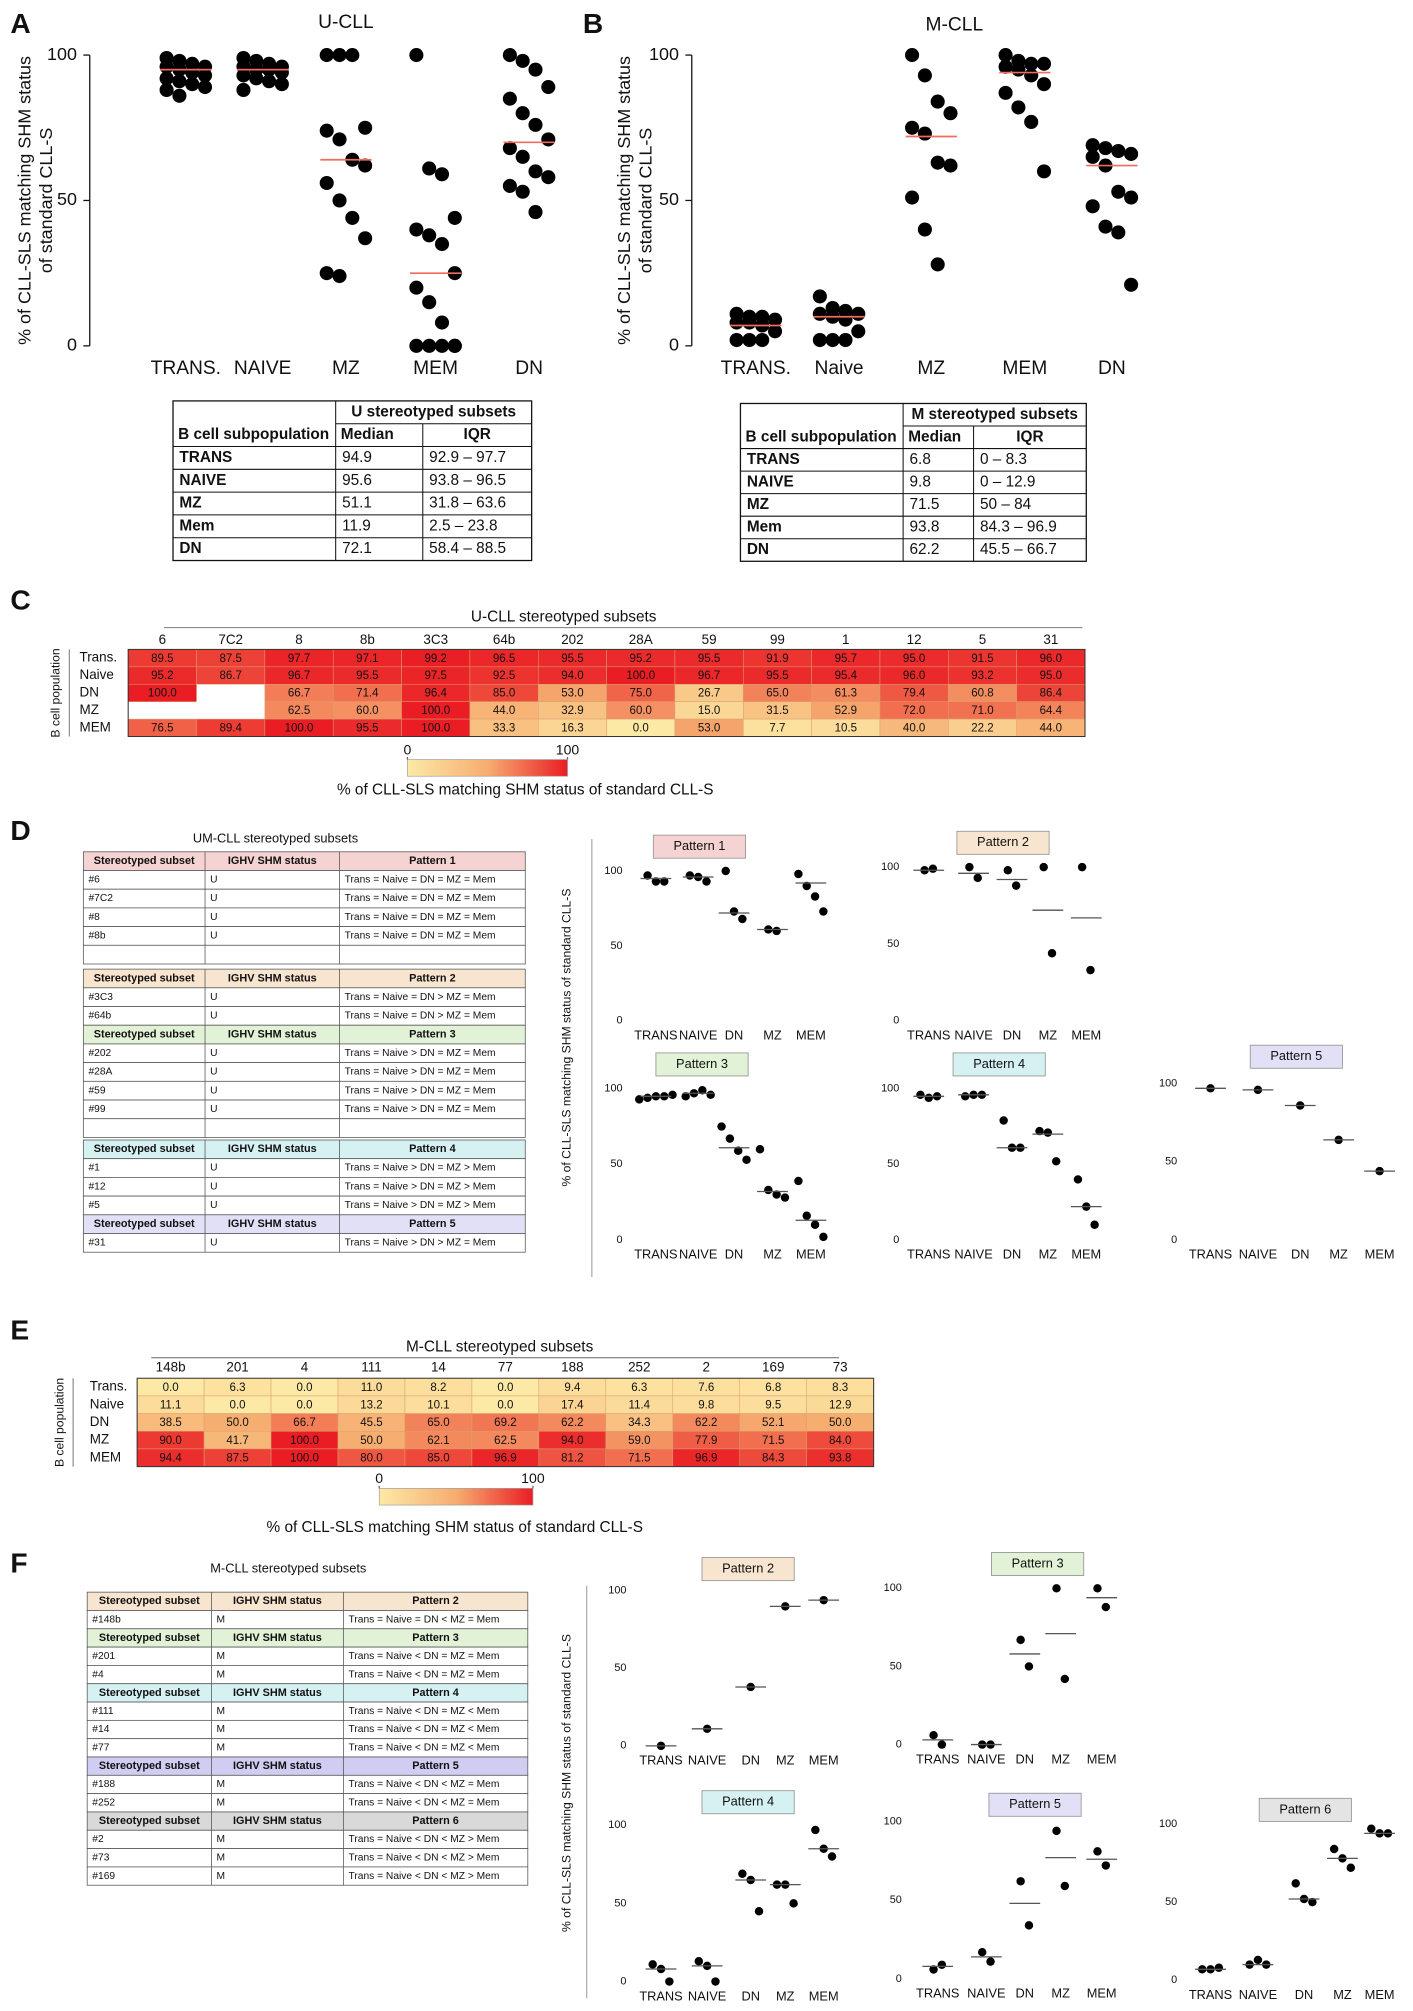 This screenshot has width=1413, height=2011. What do you see at coordinates (1003, 459) in the screenshot?
I see `table-cell: 0 – 8.3` at bounding box center [1003, 459].